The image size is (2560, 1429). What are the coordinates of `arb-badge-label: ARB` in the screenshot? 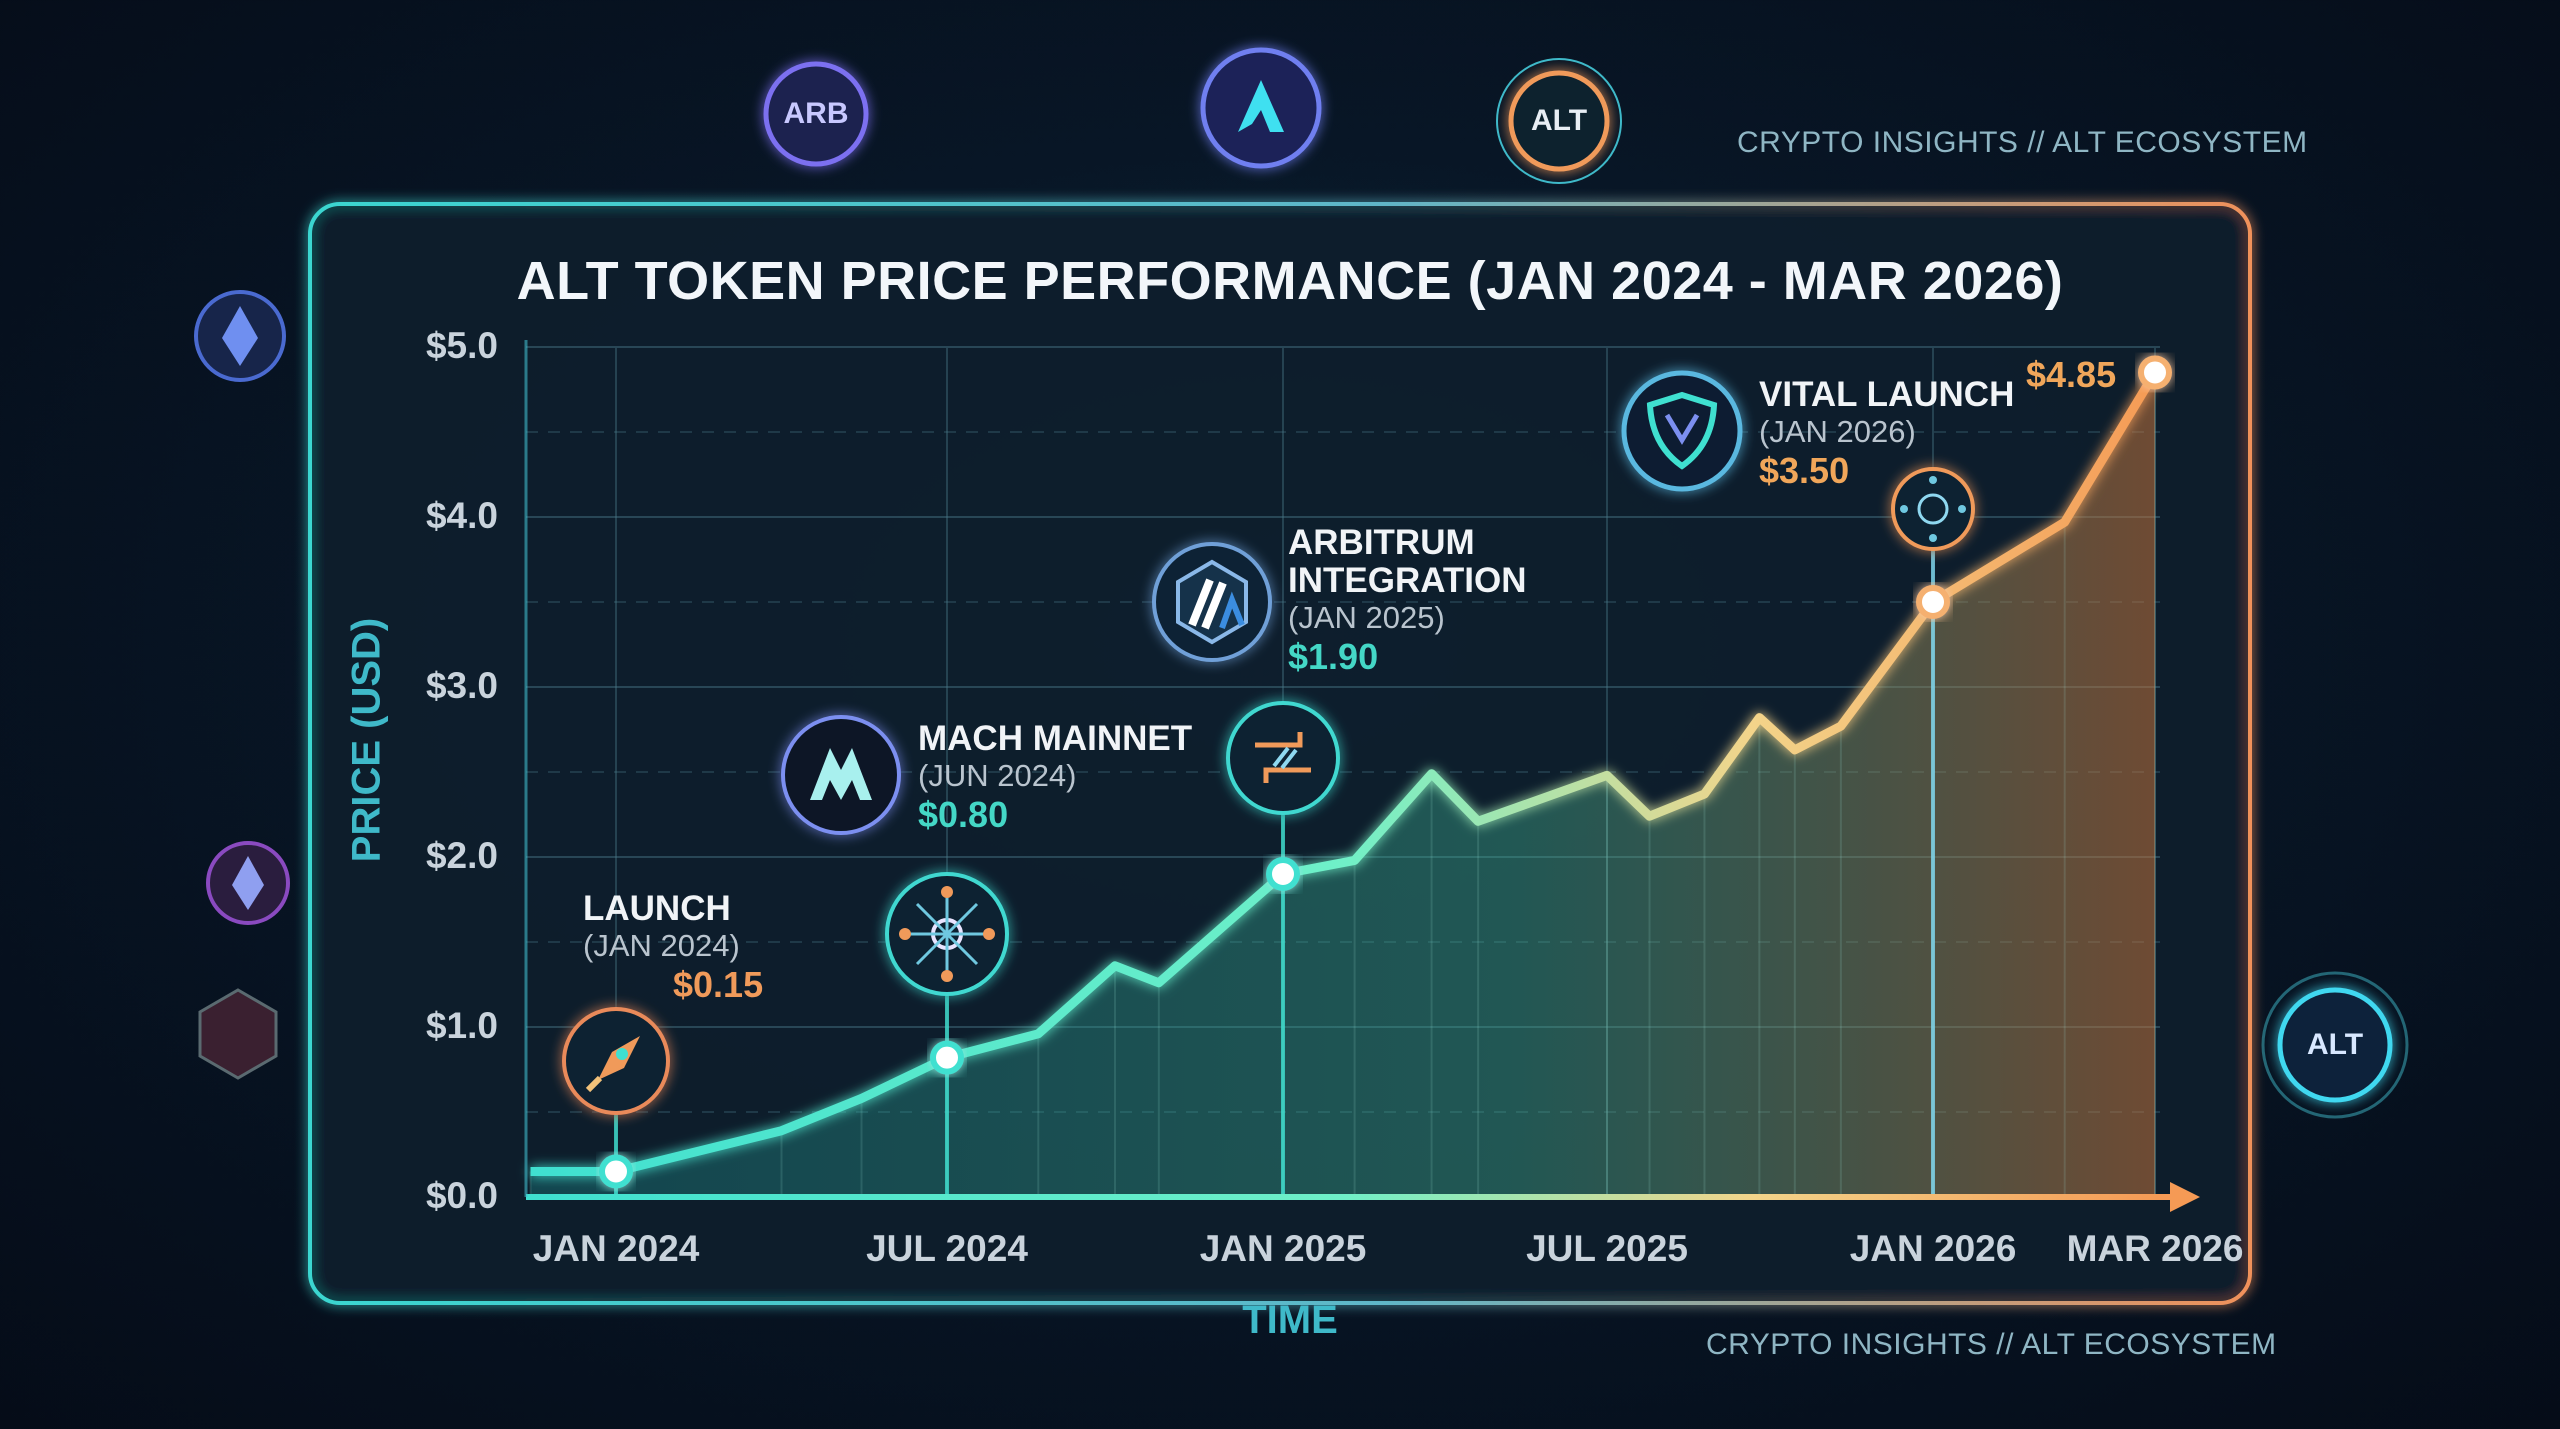 It's located at (816, 113).